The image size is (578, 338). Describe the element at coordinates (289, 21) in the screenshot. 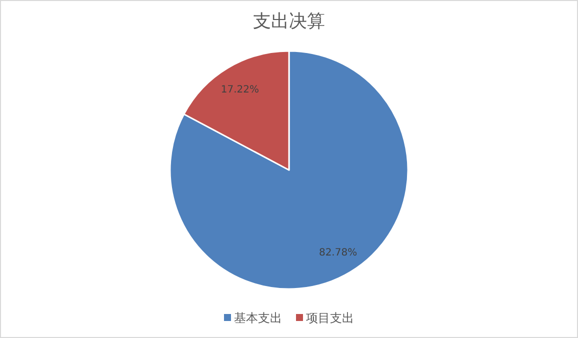

I see `chart-title: 支出决算` at that location.